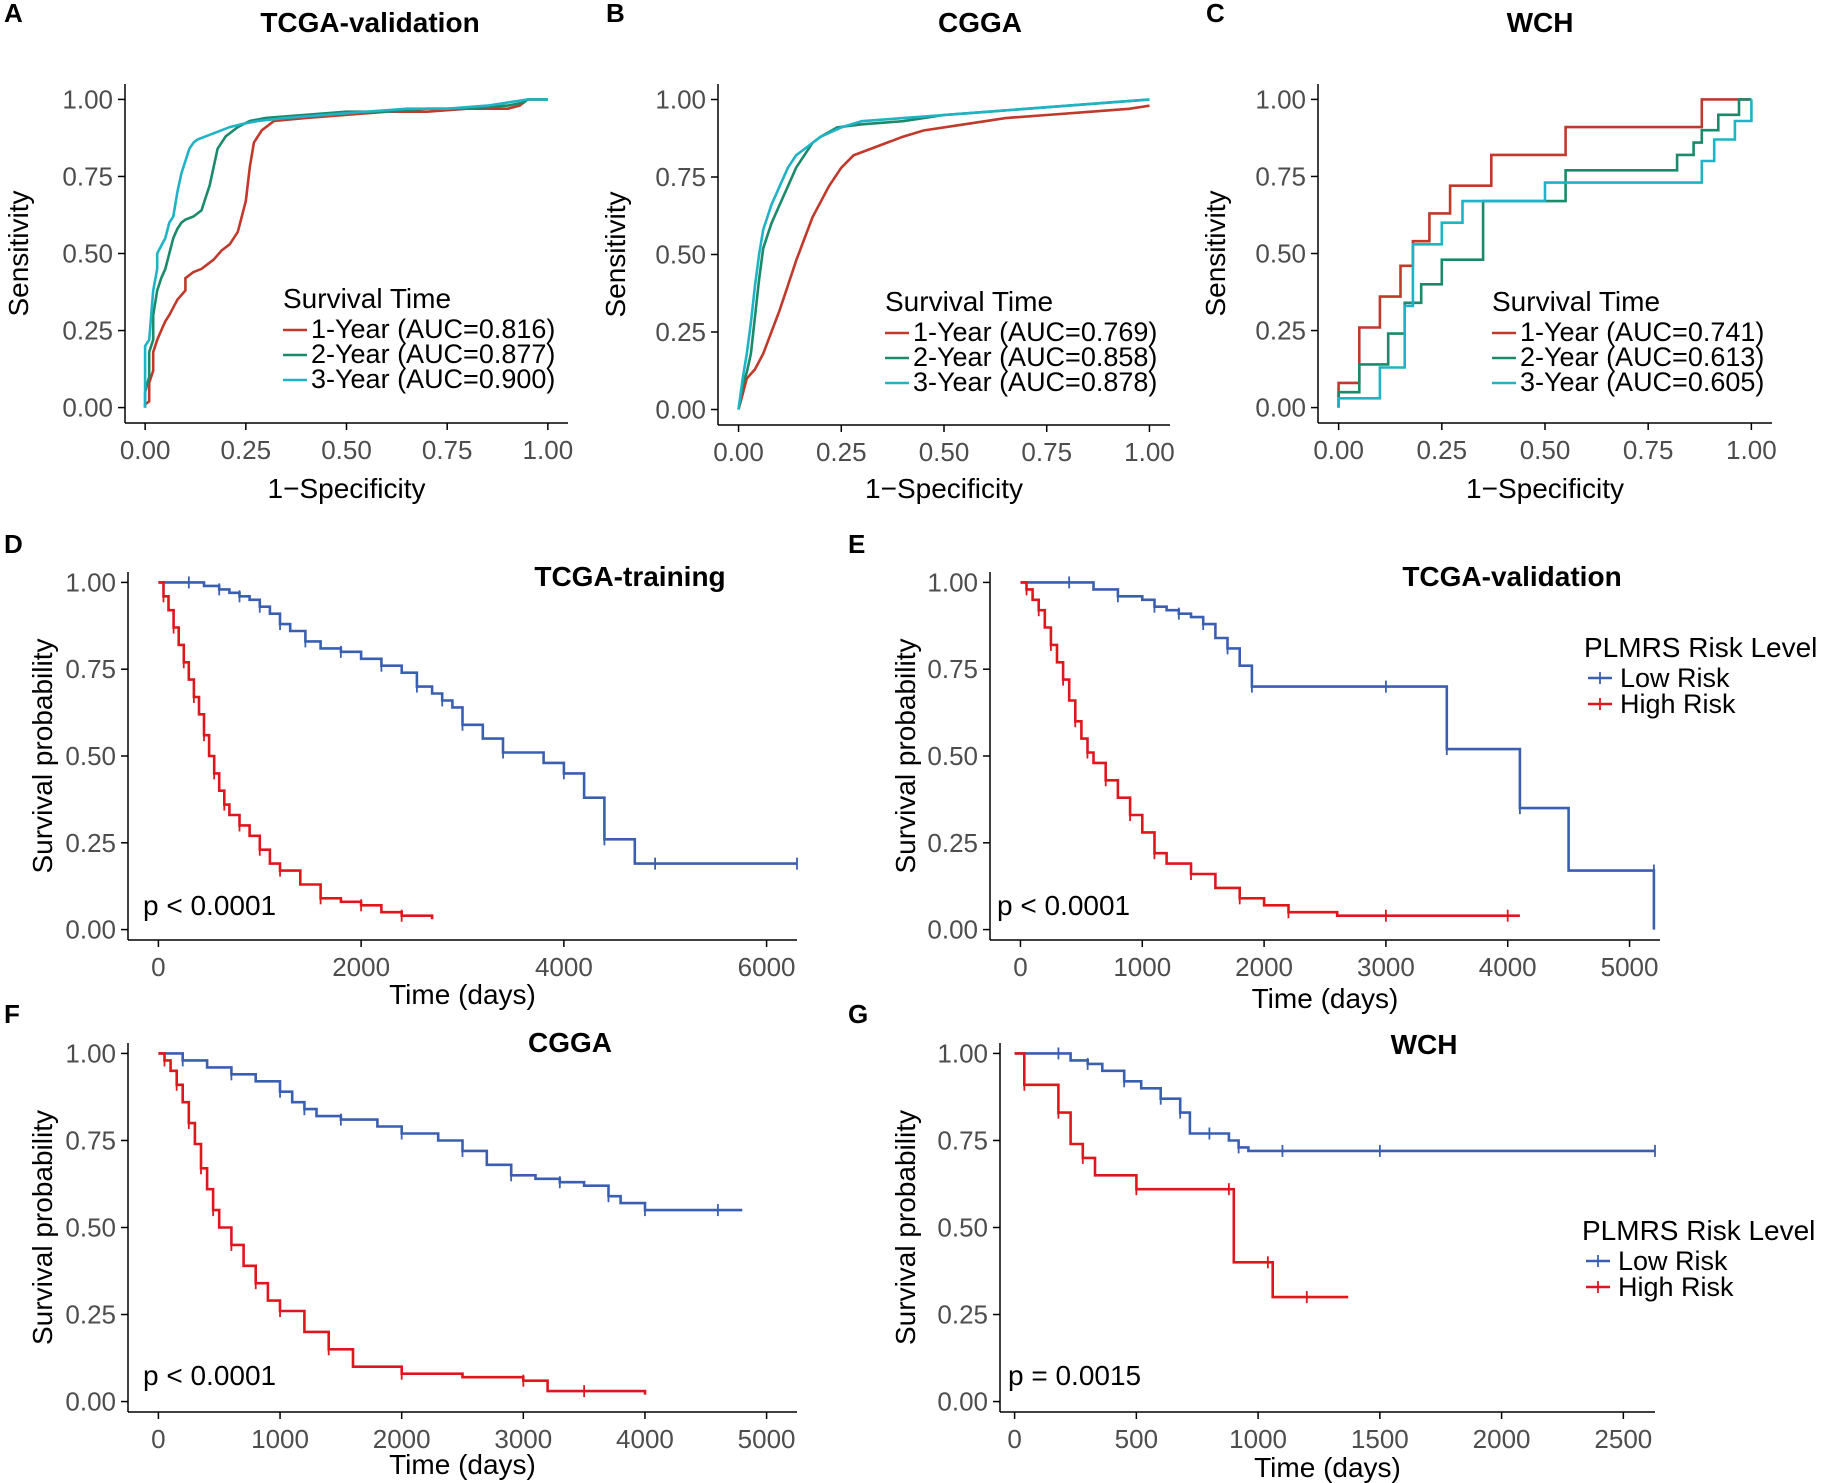 The width and height of the screenshot is (1843, 1483). I want to click on panel-title: TCGA-training, so click(629, 576).